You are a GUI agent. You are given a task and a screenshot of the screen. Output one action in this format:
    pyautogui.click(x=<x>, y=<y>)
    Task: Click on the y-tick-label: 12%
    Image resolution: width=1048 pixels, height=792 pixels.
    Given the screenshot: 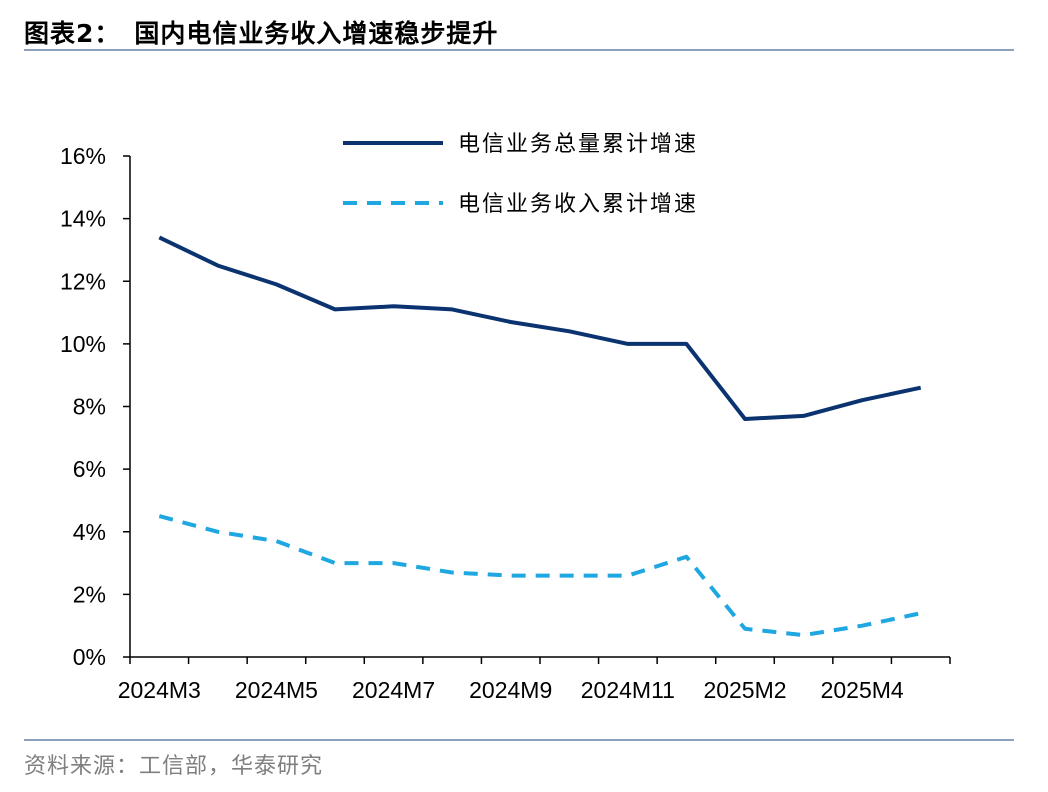 What is the action you would take?
    pyautogui.click(x=83, y=281)
    